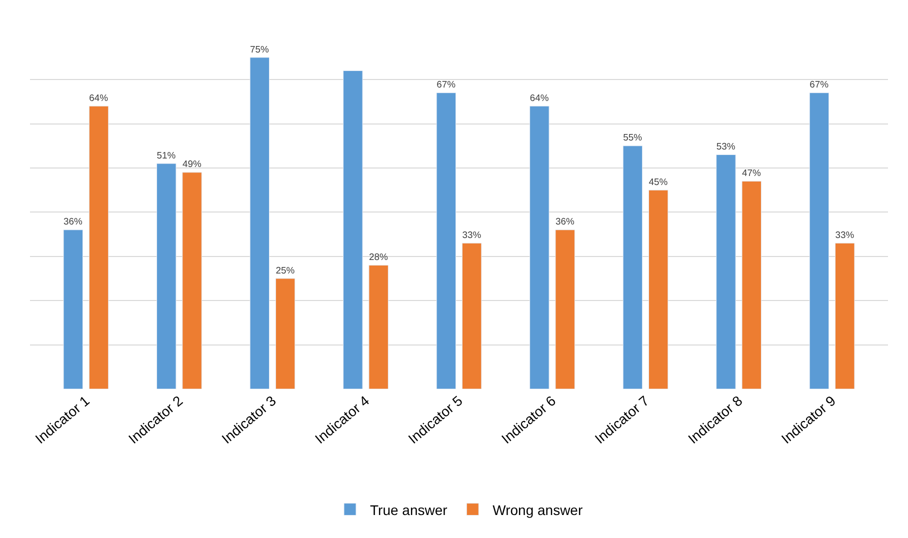  I want to click on legend-label: Wrong answer, so click(537, 510).